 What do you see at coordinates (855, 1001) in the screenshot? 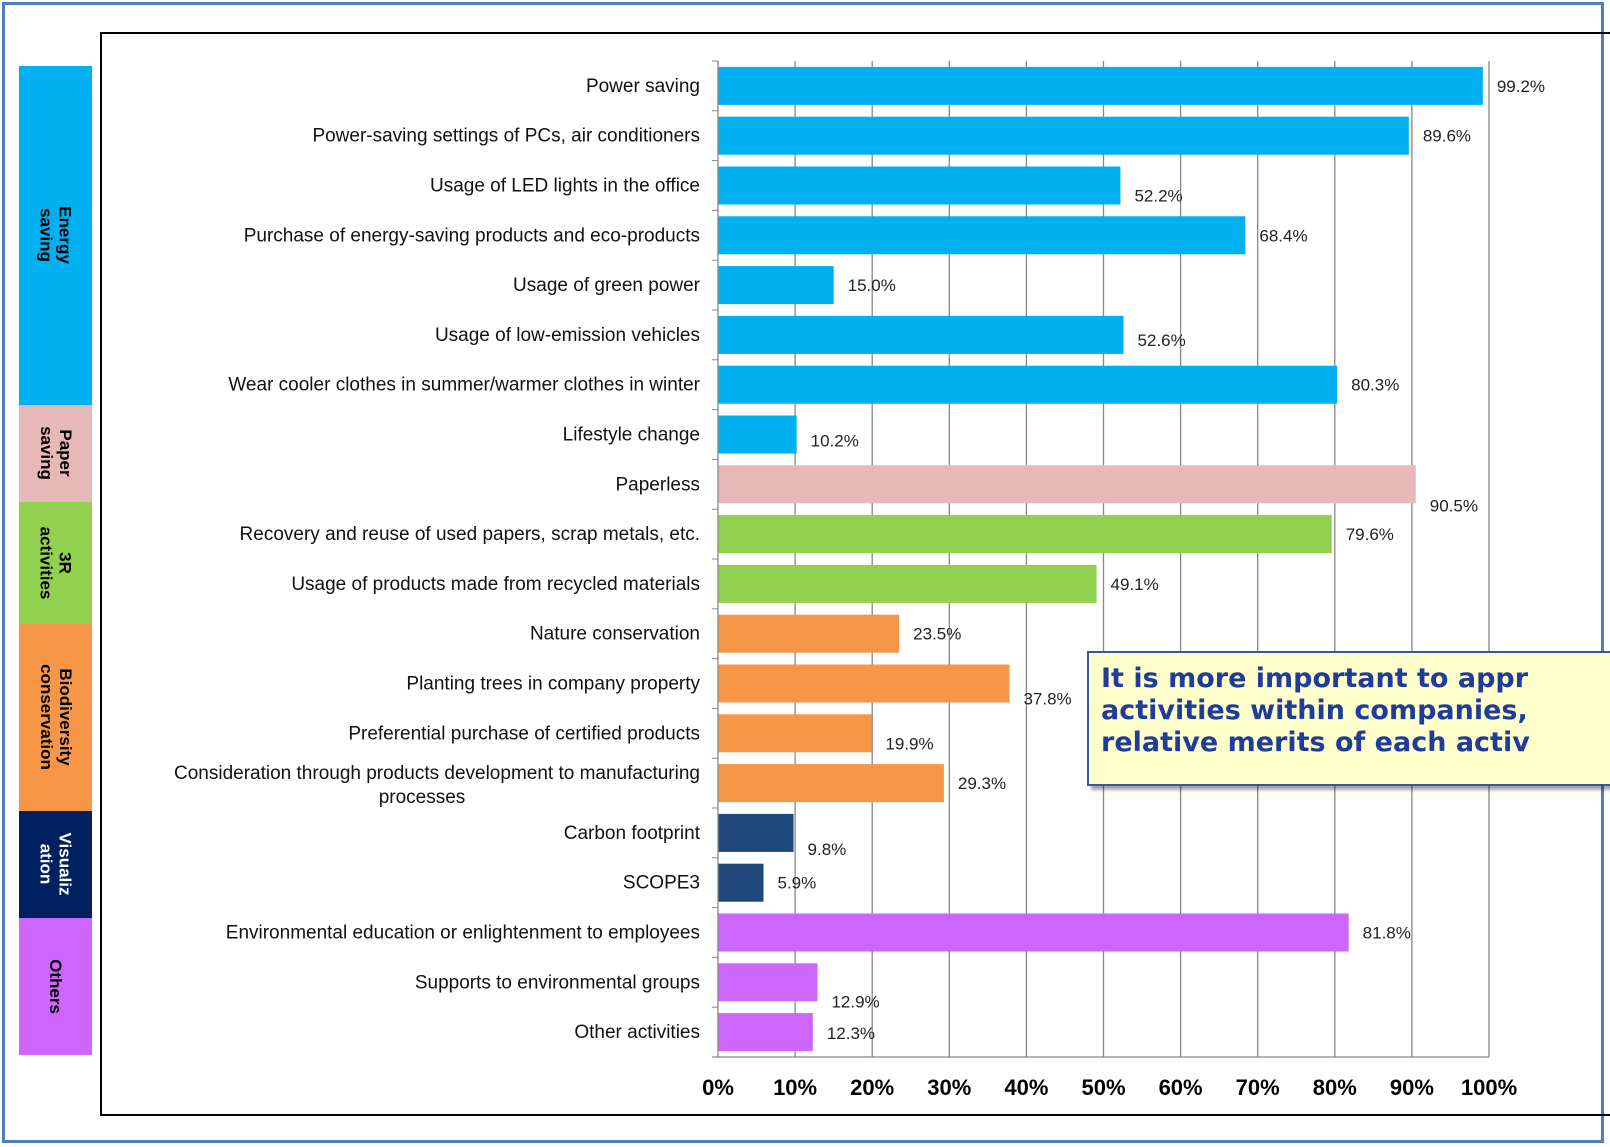
I see `data-label: 12.9%` at bounding box center [855, 1001].